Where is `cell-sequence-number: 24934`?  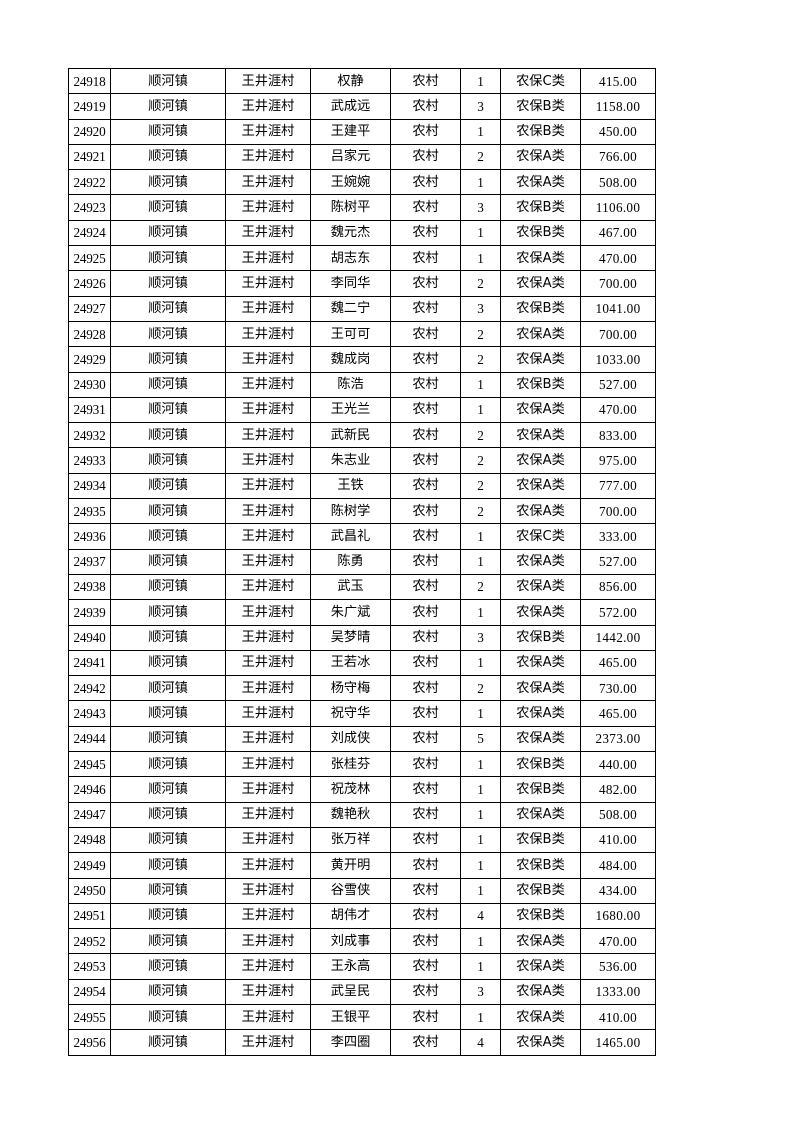
cell-sequence-number: 24934 is located at coordinates (89, 486).